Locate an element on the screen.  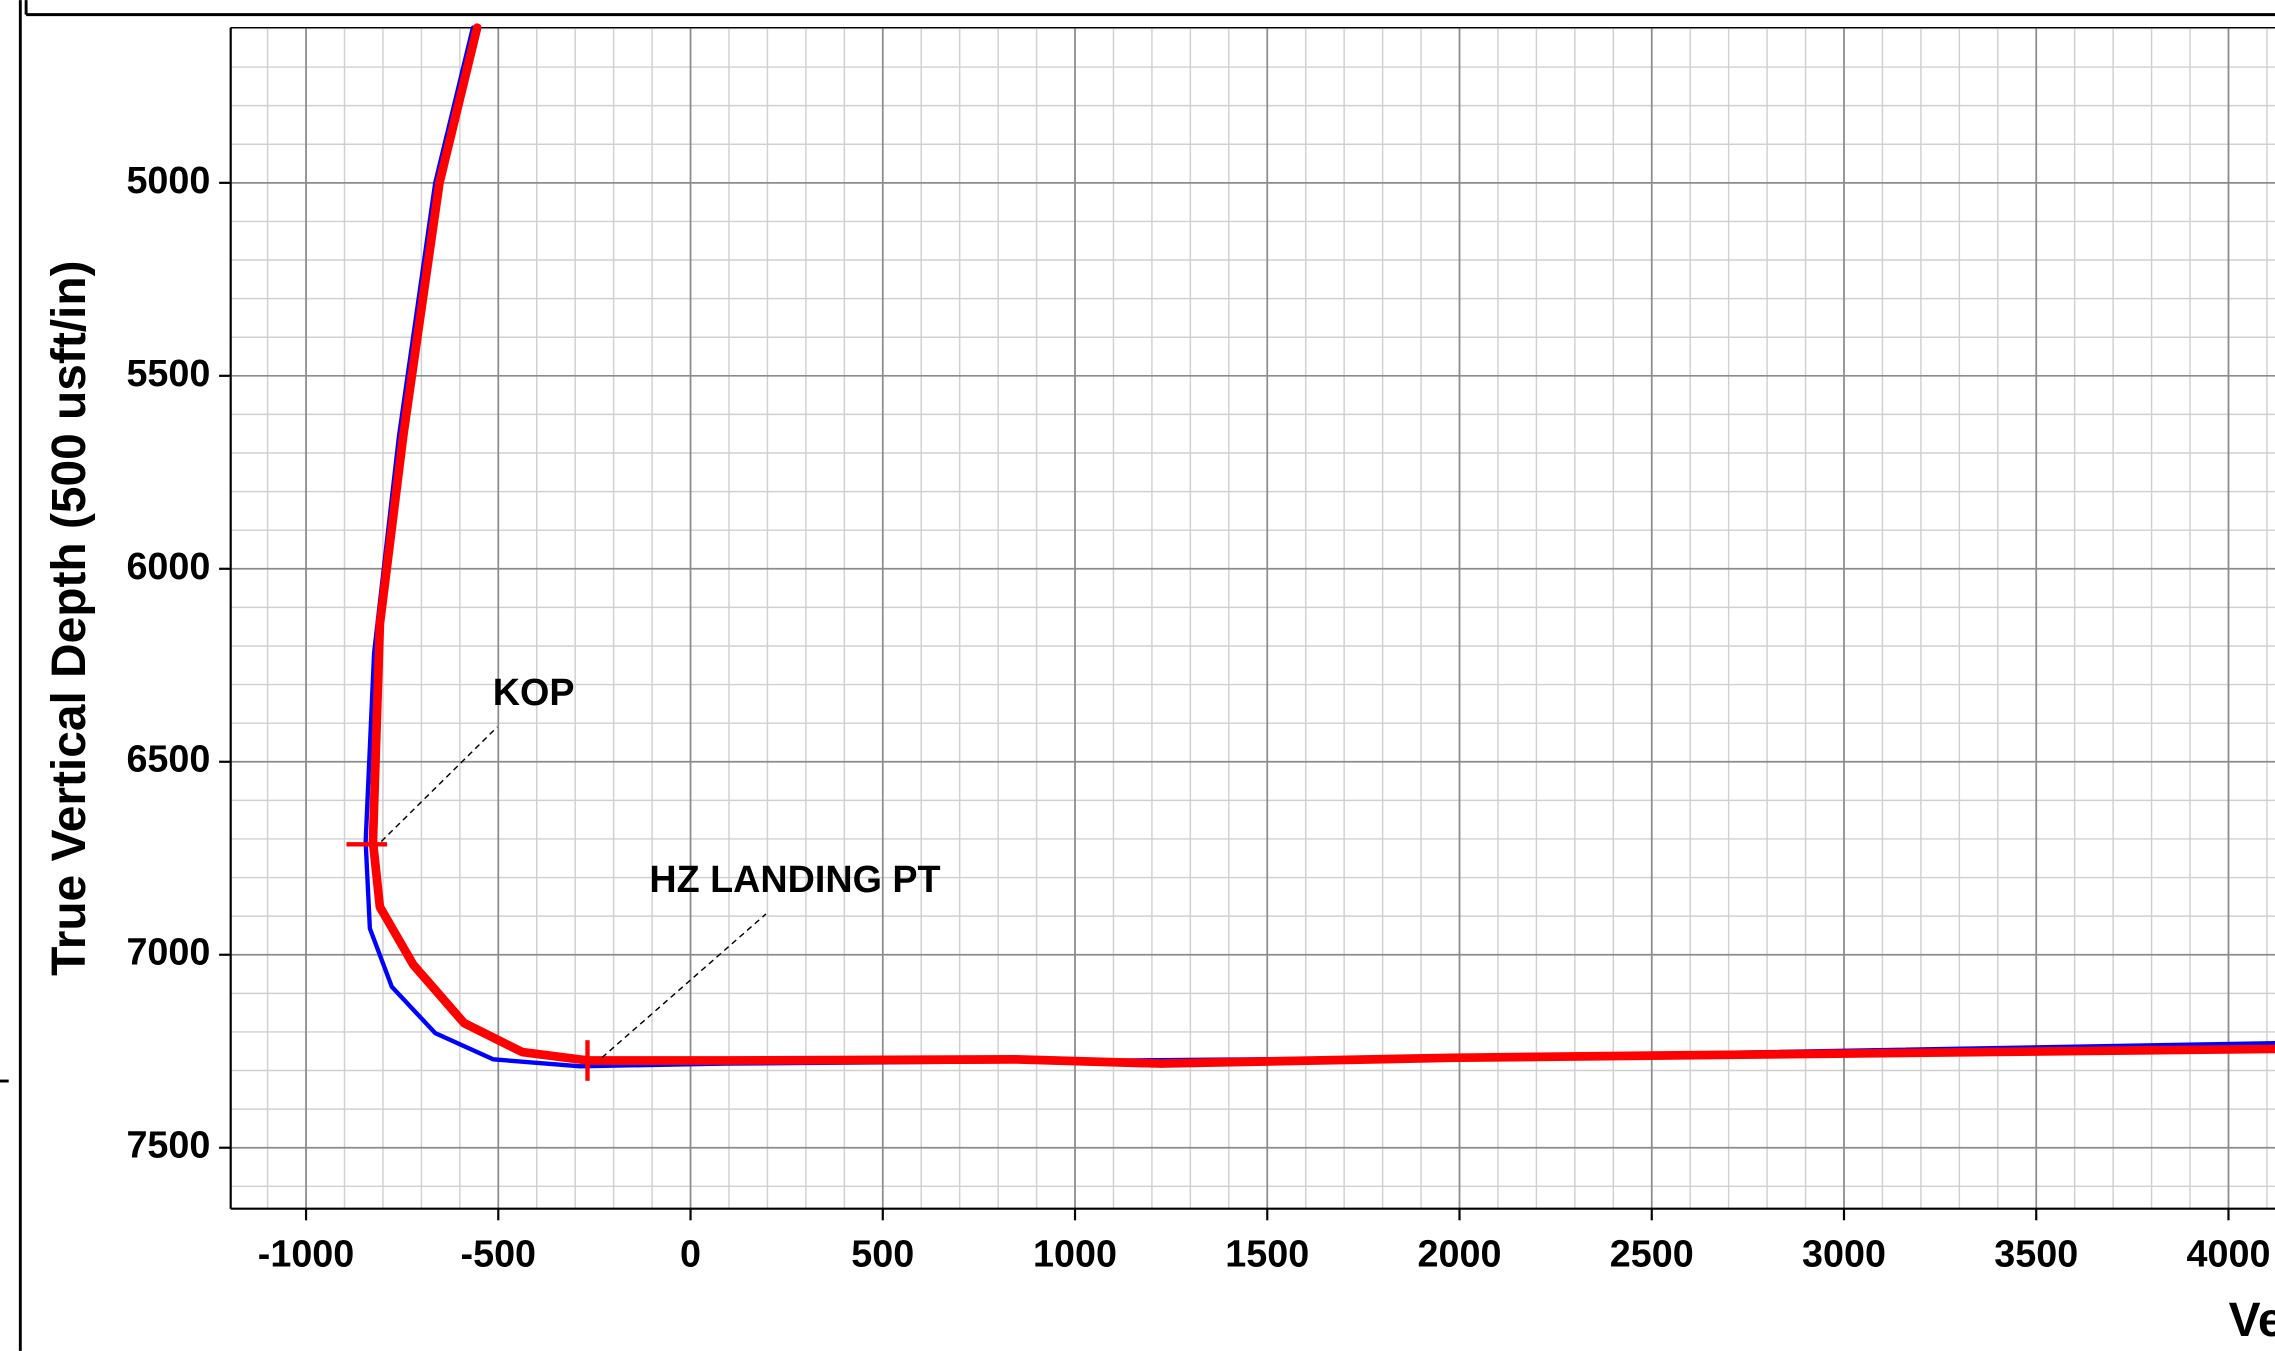
x-tick-label: -1000 is located at coordinates (306, 1254).